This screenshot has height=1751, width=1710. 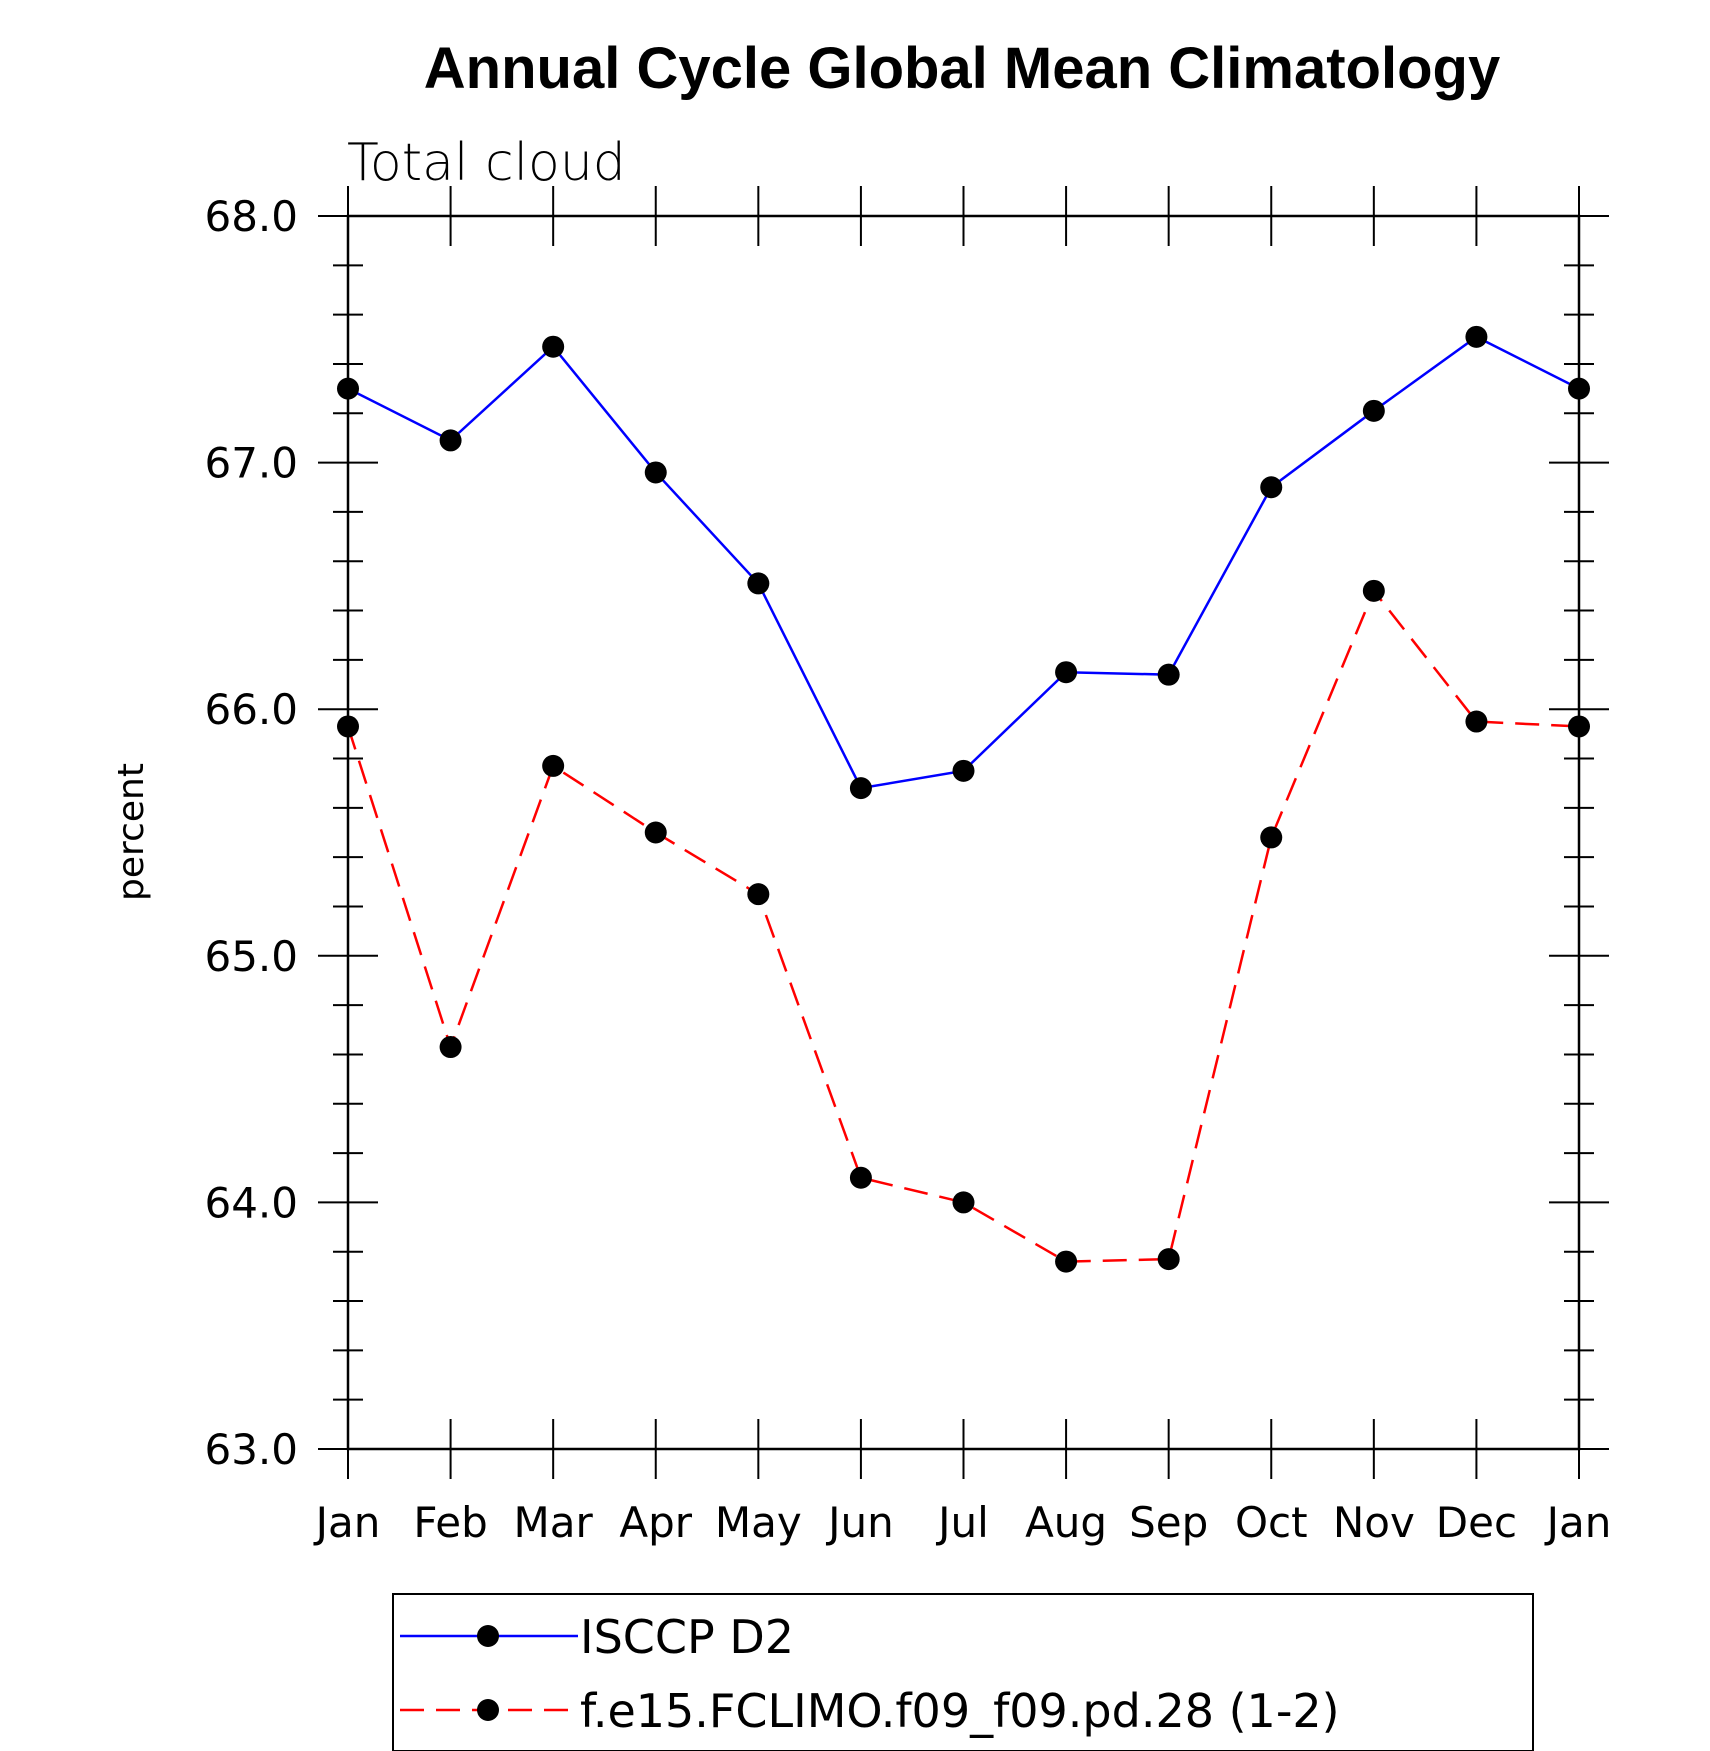 I want to click on legend-marker-model, so click(x=488, y=1710).